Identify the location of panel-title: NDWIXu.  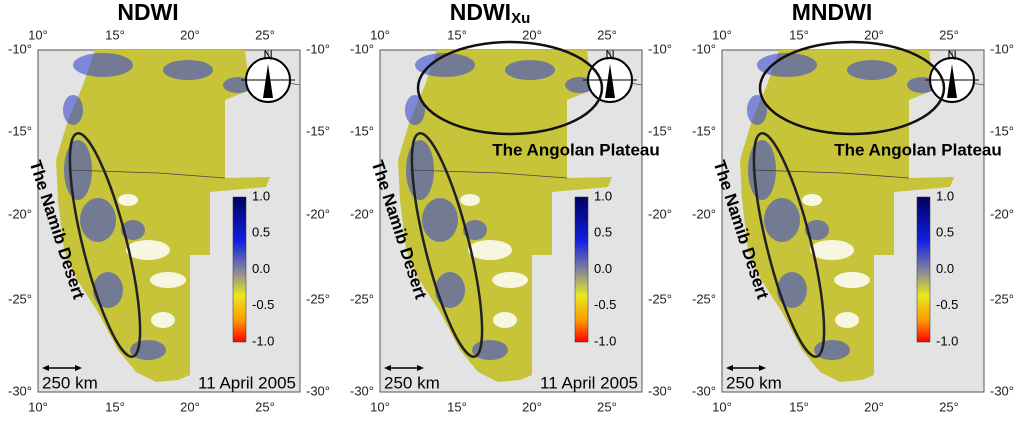
(490, 13).